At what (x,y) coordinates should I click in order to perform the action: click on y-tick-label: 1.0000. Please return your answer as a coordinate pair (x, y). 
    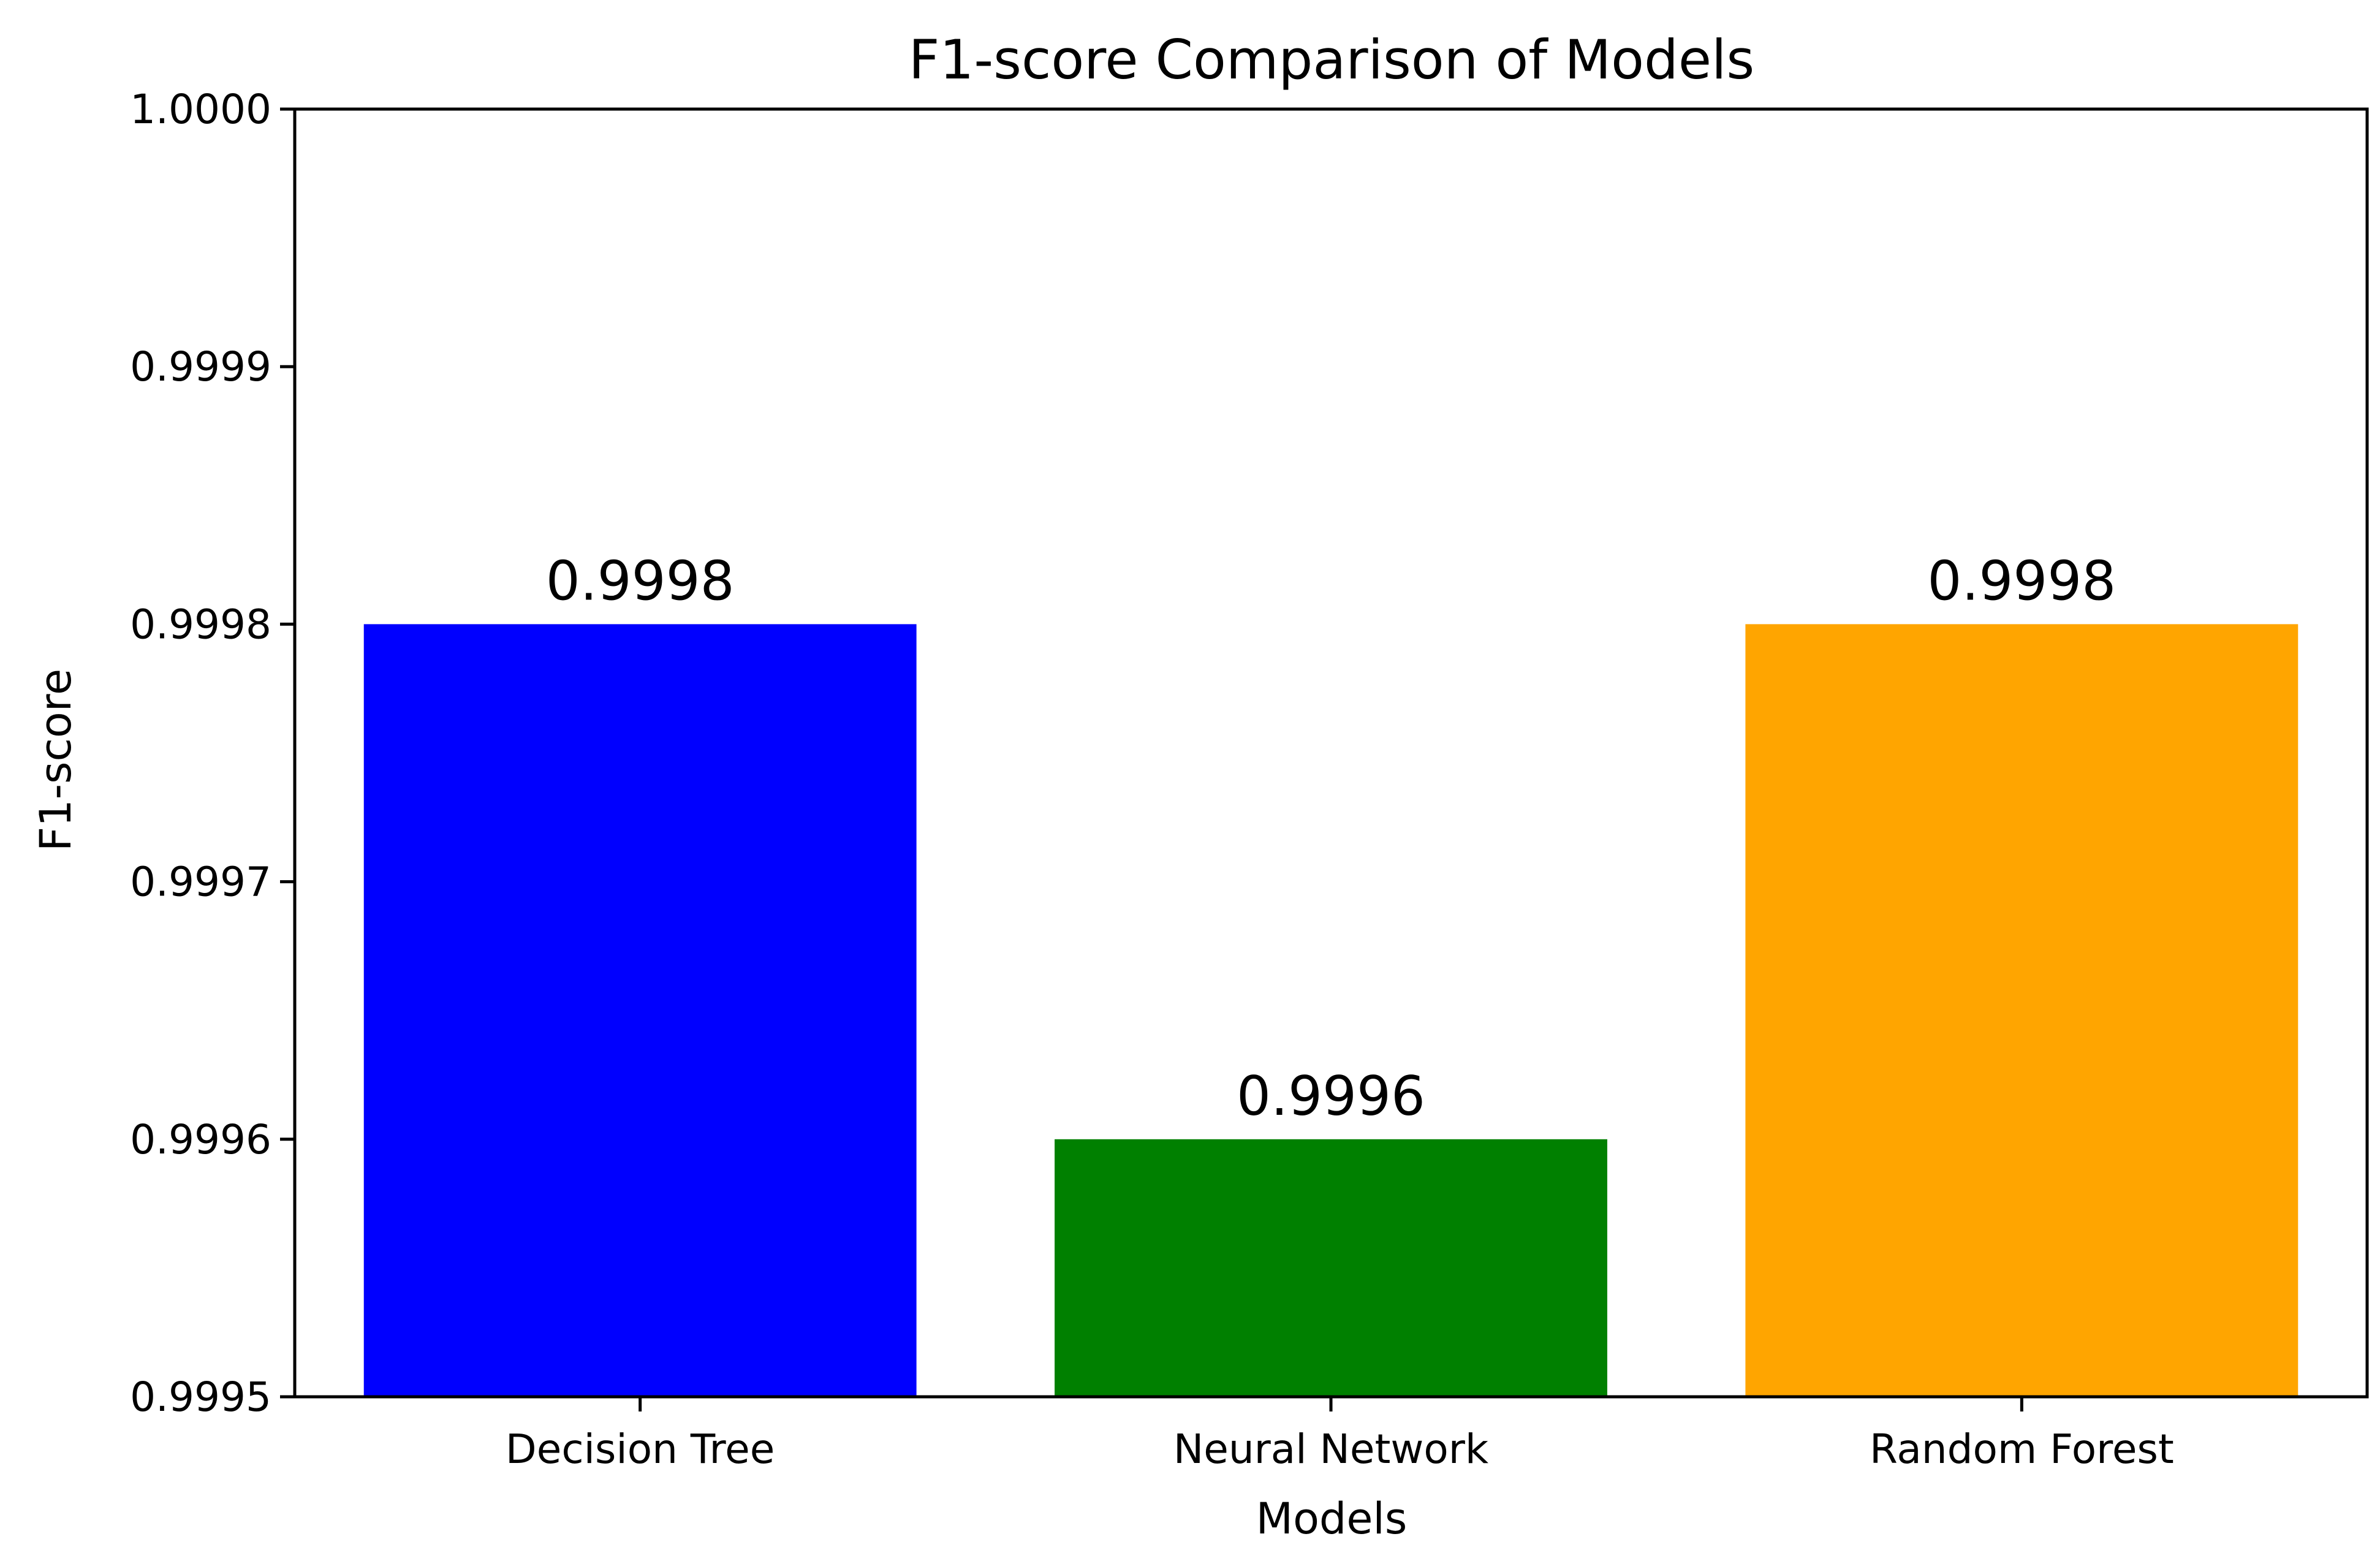
    Looking at the image, I should click on (200, 109).